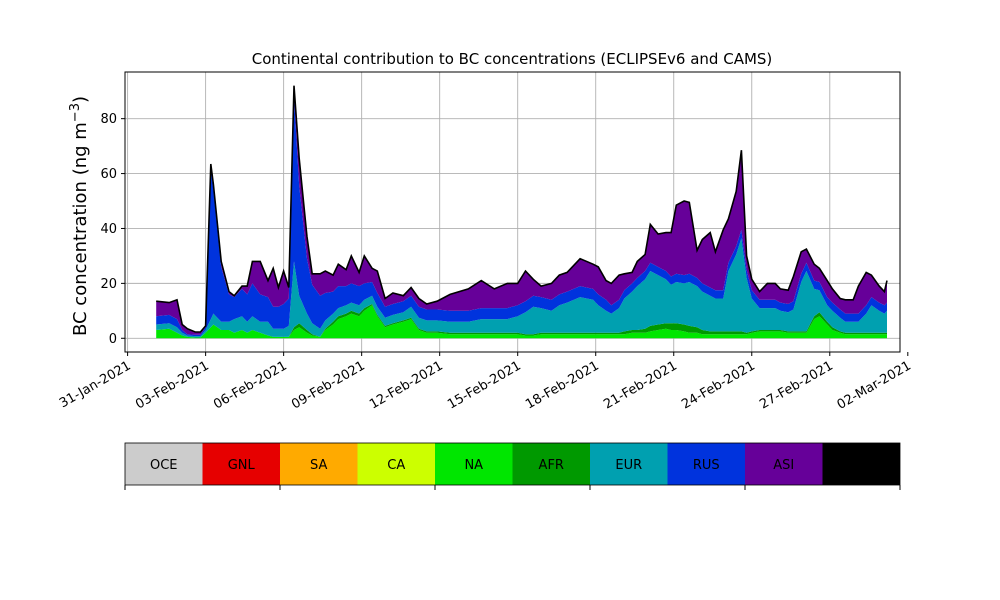 This screenshot has height=600, width=1000. I want to click on x-tick-label: 18-Feb-2021, so click(562, 385).